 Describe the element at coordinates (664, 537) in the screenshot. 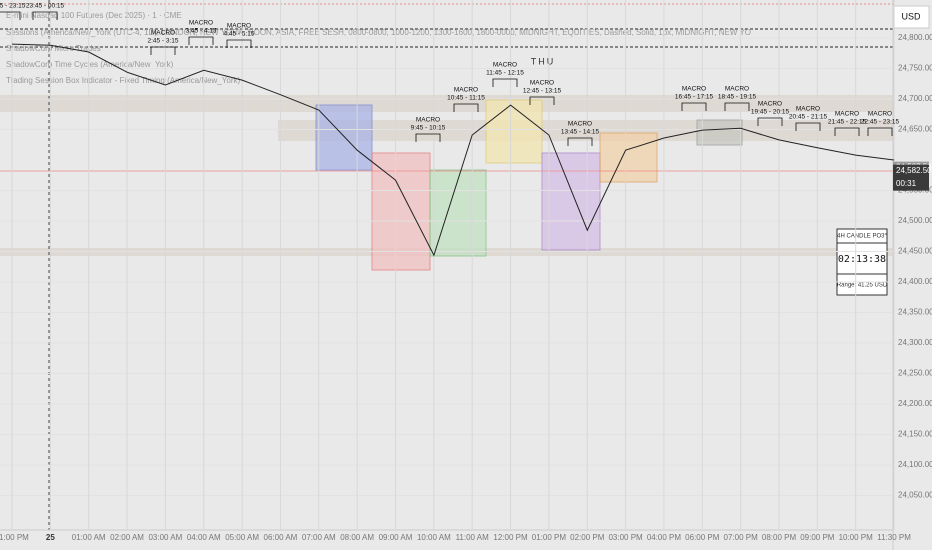

I see `x-tick-label: 04:00 PM` at that location.